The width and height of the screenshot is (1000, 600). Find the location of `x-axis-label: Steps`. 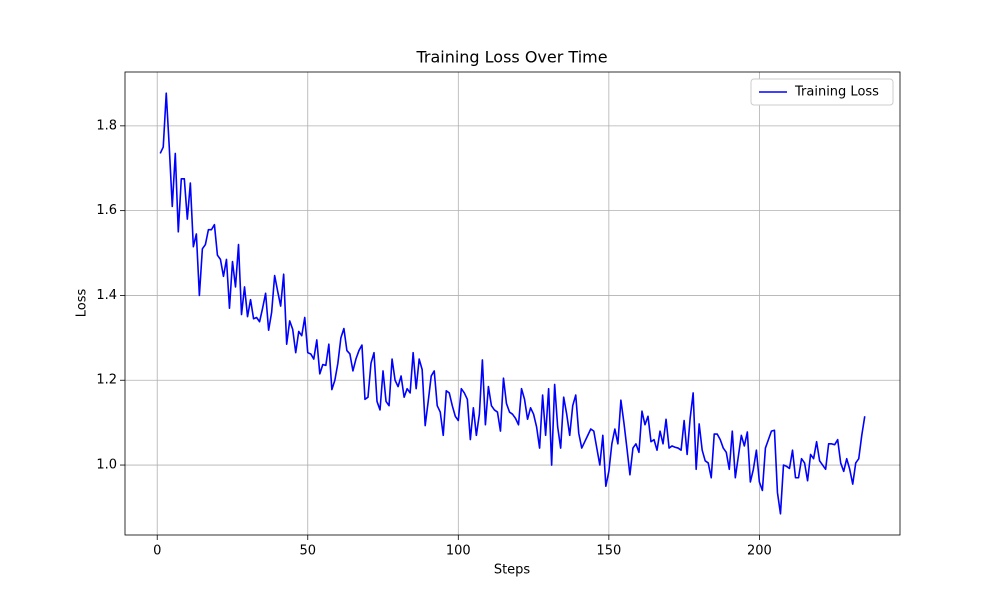

x-axis-label: Steps is located at coordinates (512, 570).